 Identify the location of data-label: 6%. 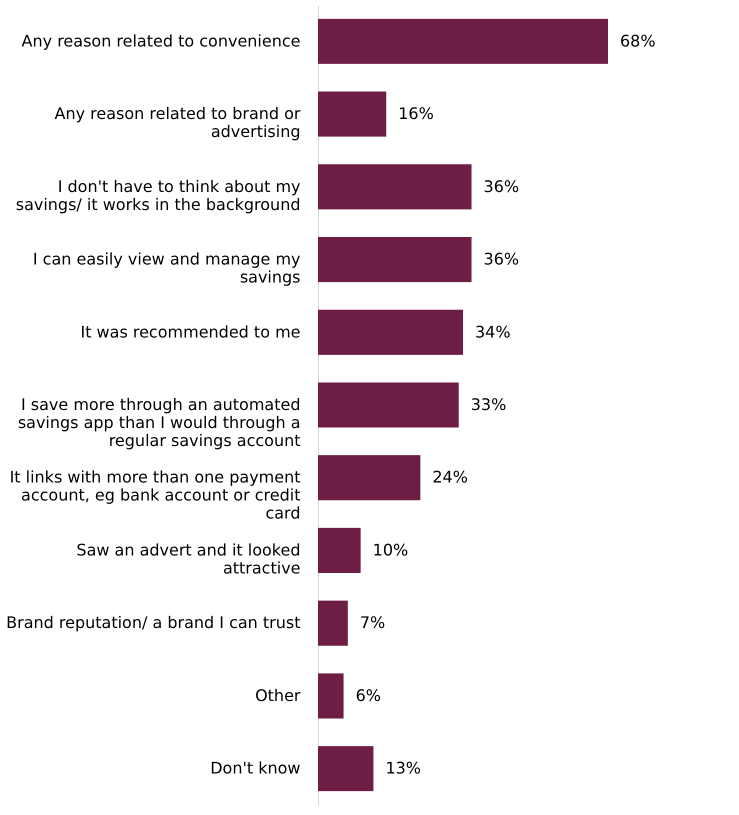
(368, 695).